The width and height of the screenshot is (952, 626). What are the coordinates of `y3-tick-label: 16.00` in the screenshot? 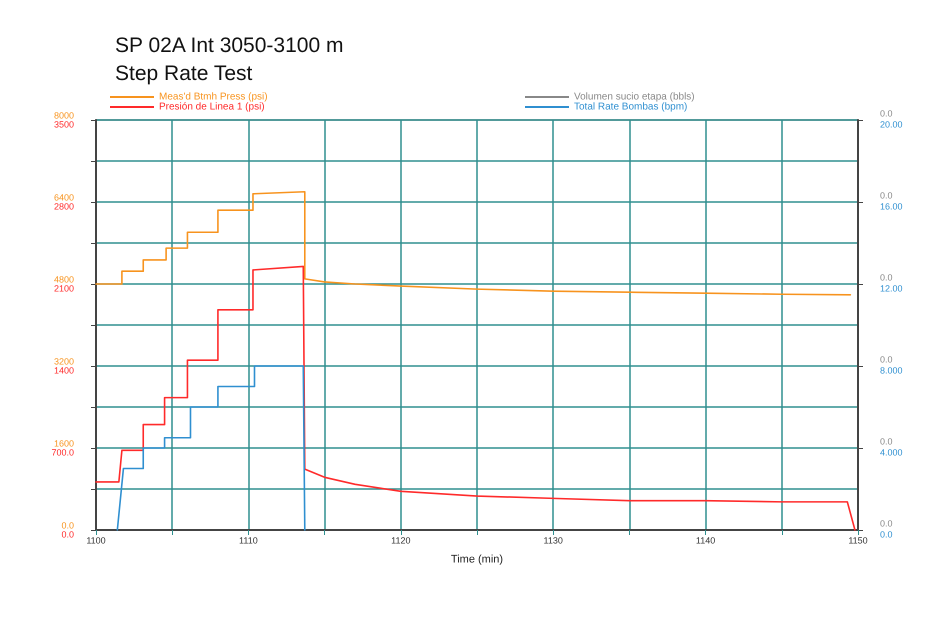 It's located at (891, 207).